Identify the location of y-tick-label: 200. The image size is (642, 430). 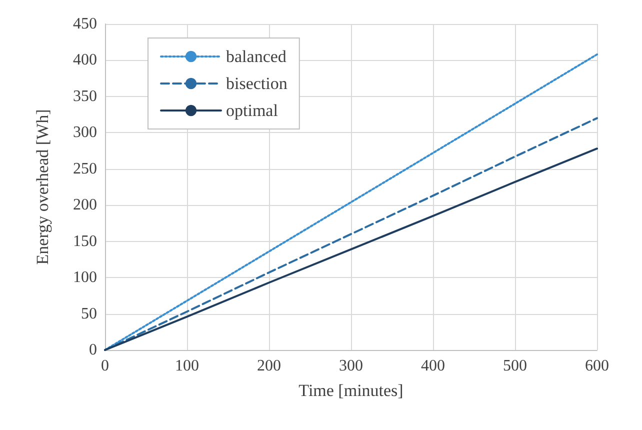
(85, 205).